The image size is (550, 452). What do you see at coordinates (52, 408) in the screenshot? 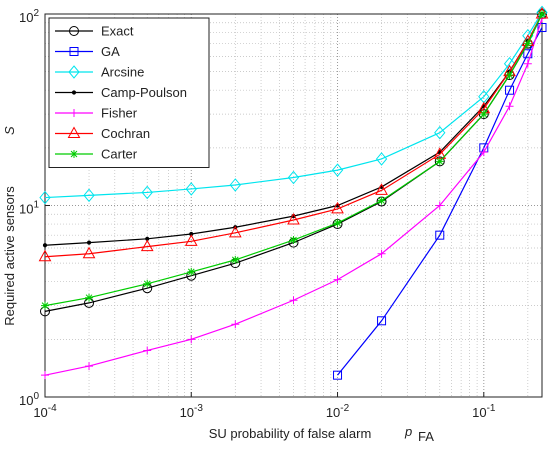
I see `x-tick-exponent: -4` at bounding box center [52, 408].